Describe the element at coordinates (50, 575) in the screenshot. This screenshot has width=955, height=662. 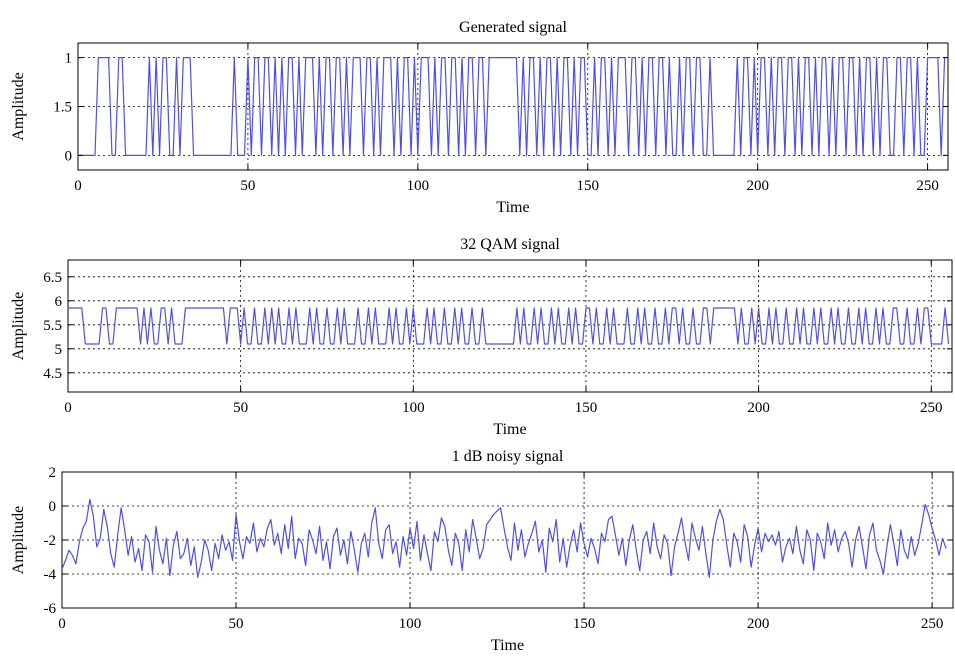
I see `y-tick-label: -4` at that location.